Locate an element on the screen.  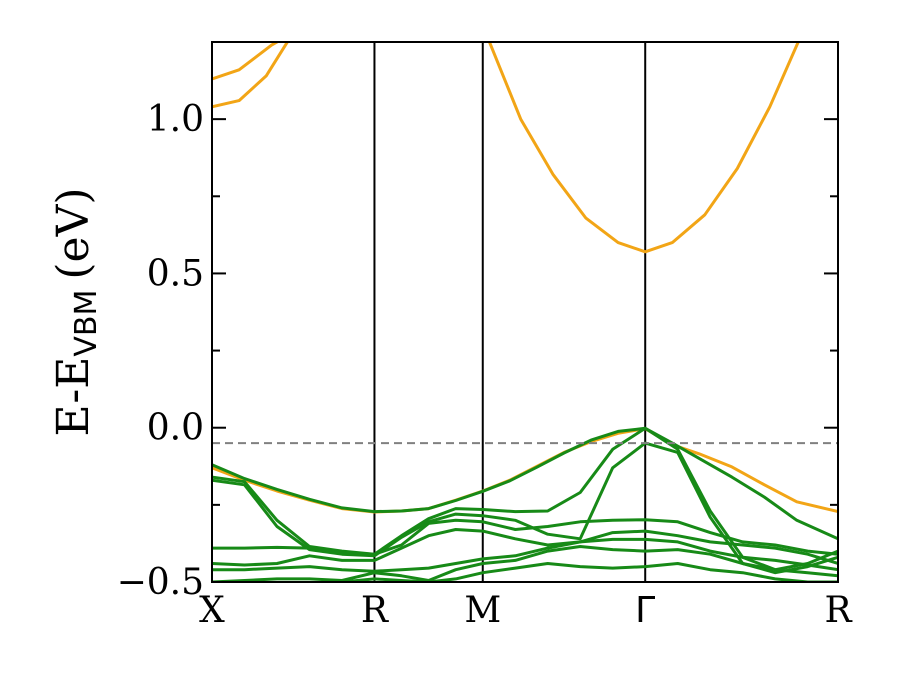
x-kpoint-label: X is located at coordinates (212, 610).